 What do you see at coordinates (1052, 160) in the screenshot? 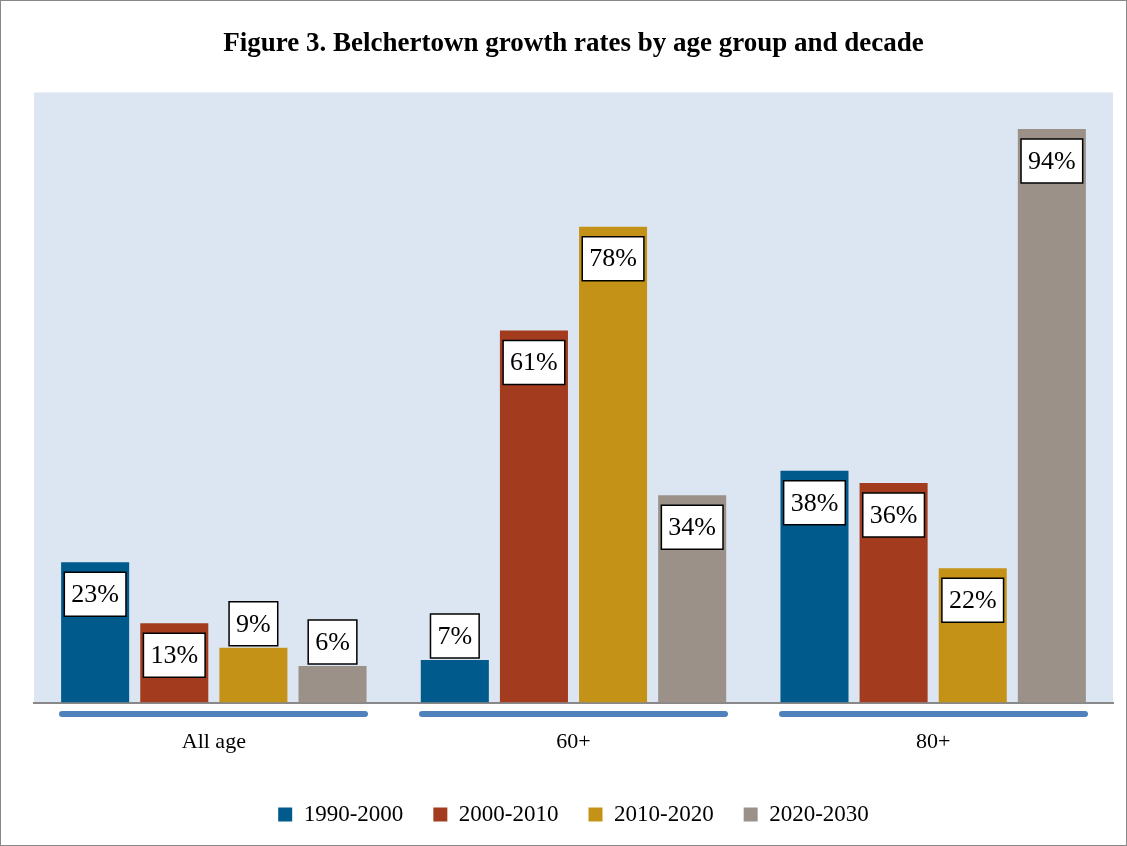
I see `data-label: 94%` at bounding box center [1052, 160].